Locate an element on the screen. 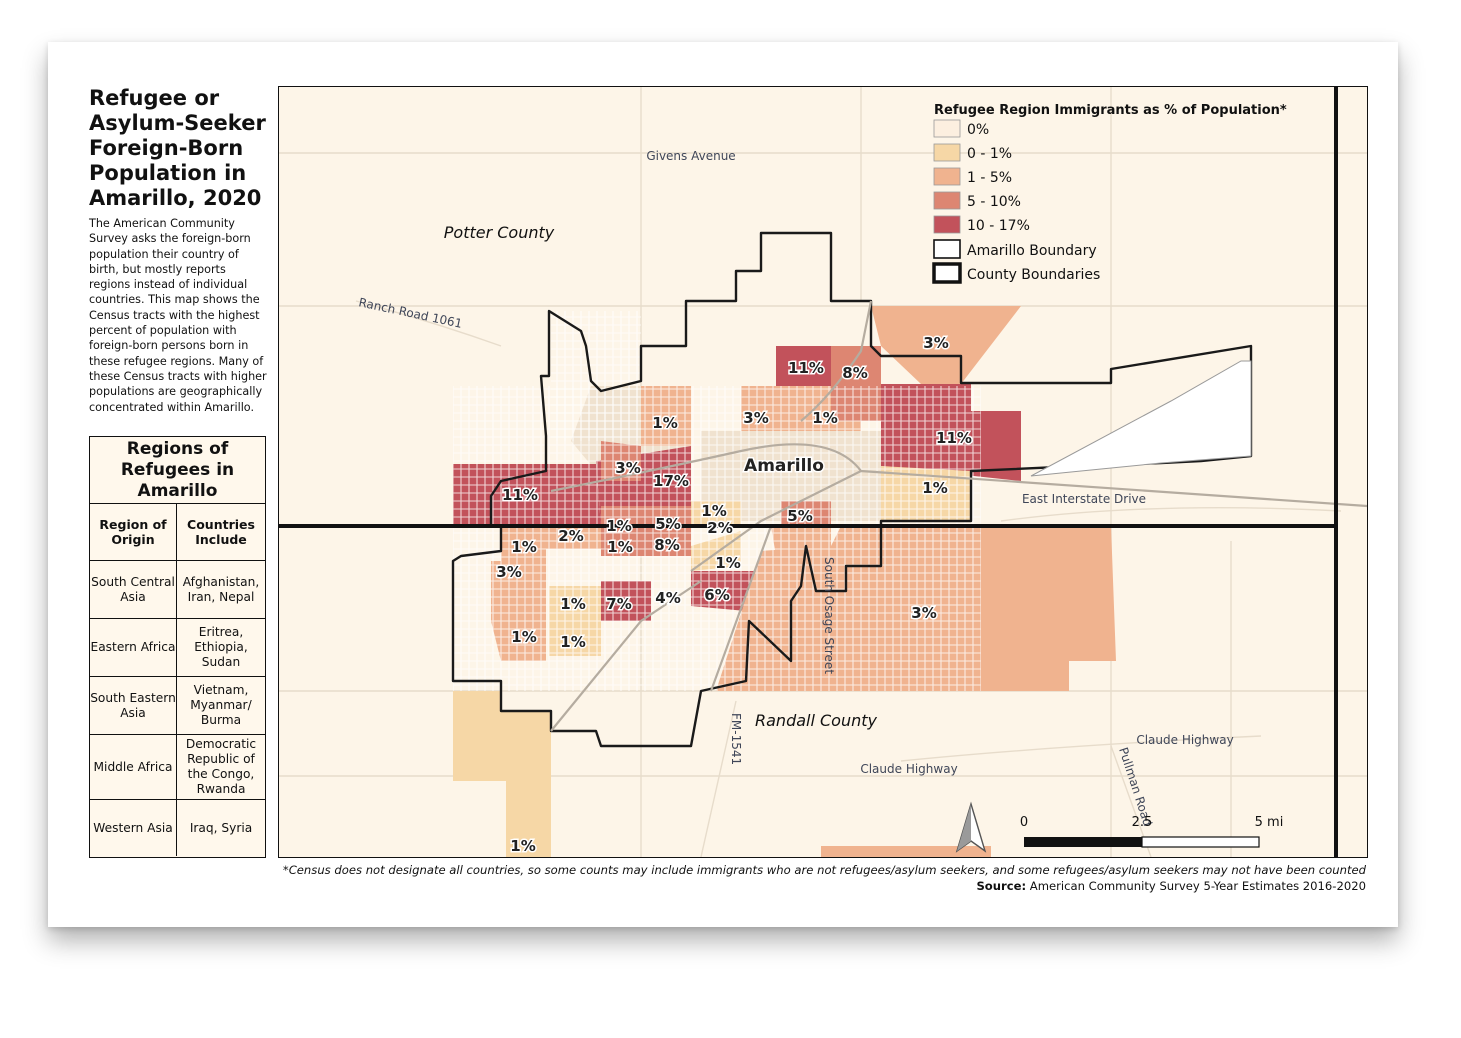  legend-label: 0% is located at coordinates (978, 130).